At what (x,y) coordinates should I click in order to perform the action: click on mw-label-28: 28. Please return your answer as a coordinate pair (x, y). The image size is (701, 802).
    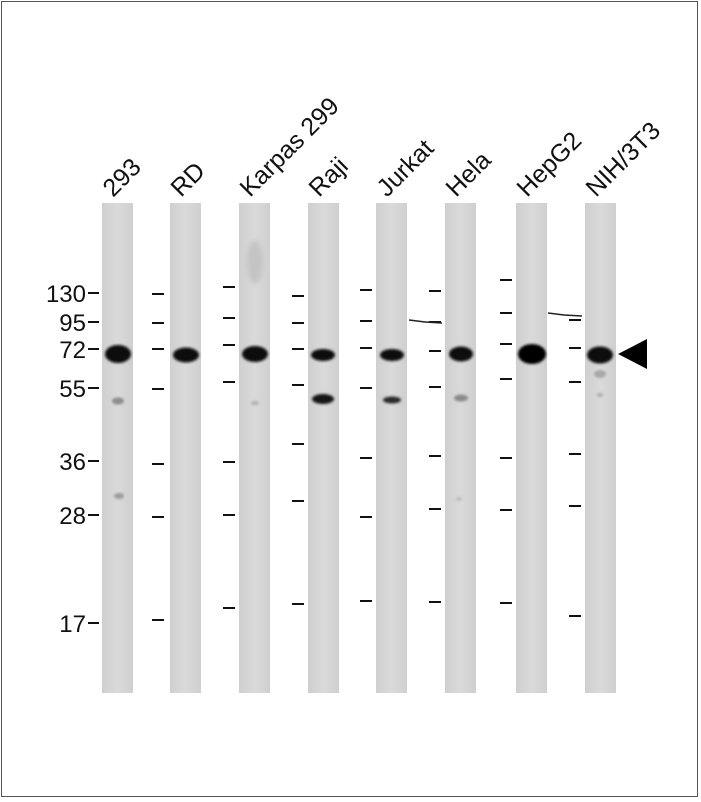
    Looking at the image, I should click on (72, 516).